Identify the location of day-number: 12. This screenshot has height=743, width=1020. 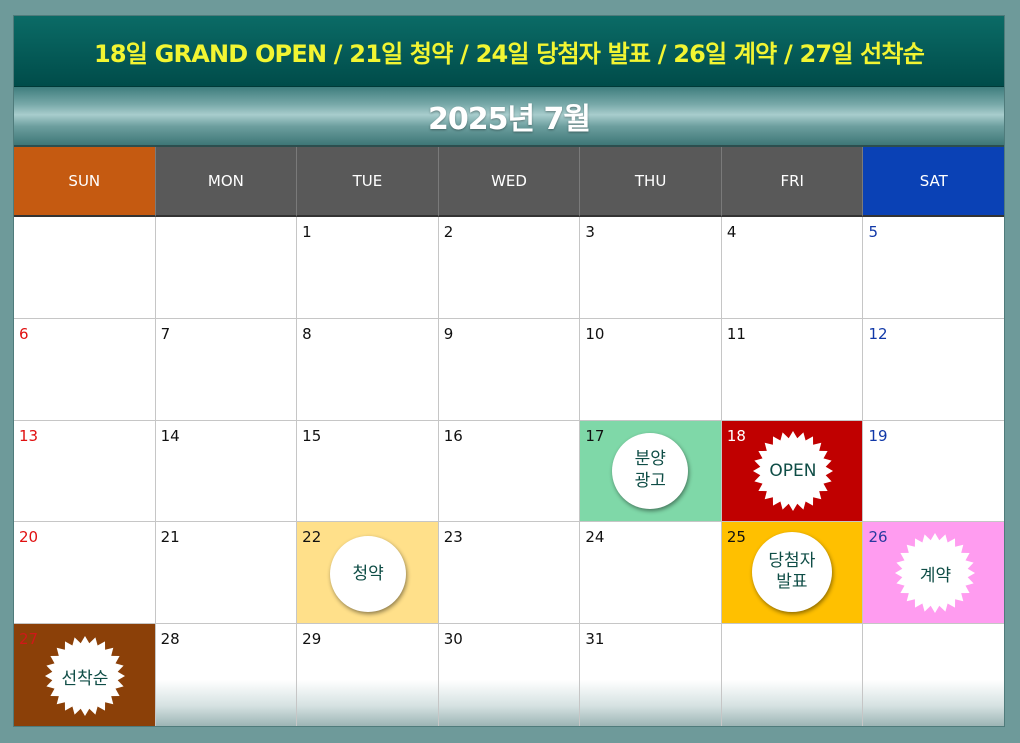
(878, 333).